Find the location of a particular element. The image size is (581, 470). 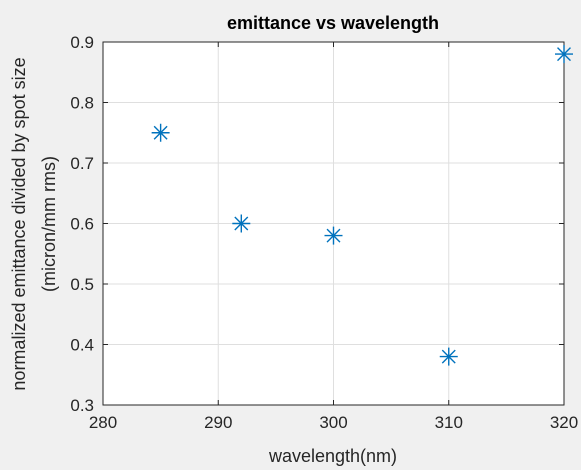

x-tick-labels: 280 290 300 310 320 is located at coordinates (333, 422).